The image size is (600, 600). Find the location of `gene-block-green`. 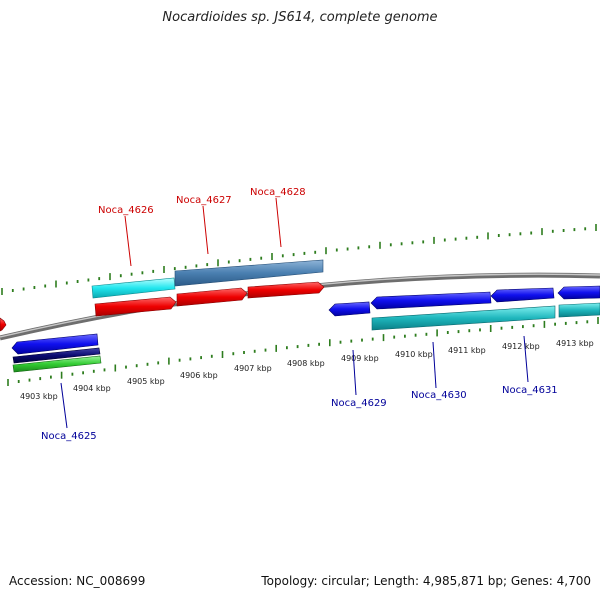

gene-block-green is located at coordinates (57, 364).